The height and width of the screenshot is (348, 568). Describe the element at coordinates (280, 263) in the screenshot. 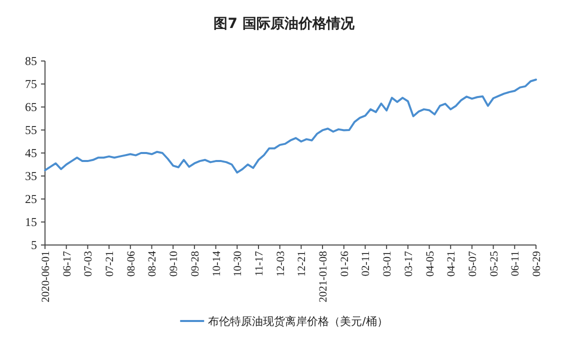

I see `x-tick-label: 12-03` at that location.